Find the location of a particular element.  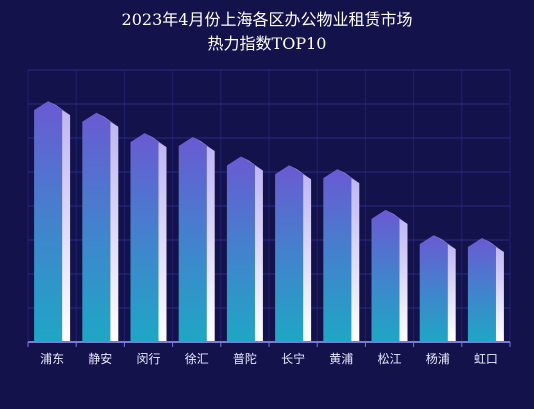

bar-杨浦 is located at coordinates (437, 288).